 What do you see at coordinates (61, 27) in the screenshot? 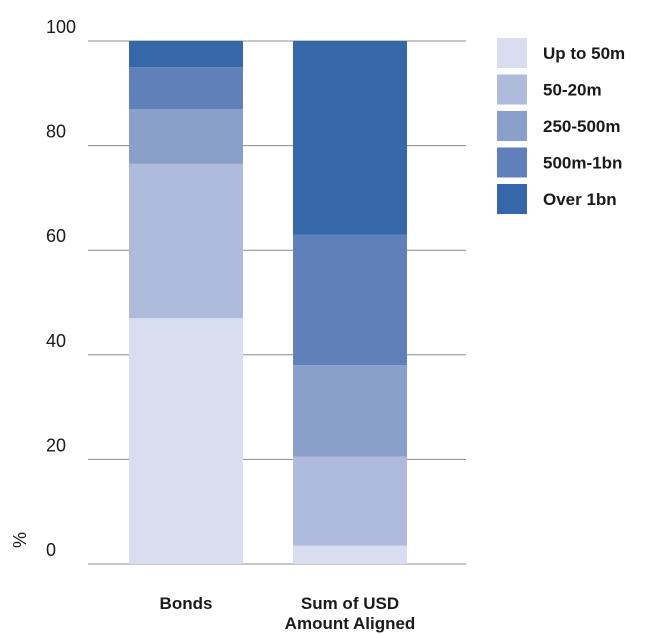
I see `y-tick-label: 100` at bounding box center [61, 27].